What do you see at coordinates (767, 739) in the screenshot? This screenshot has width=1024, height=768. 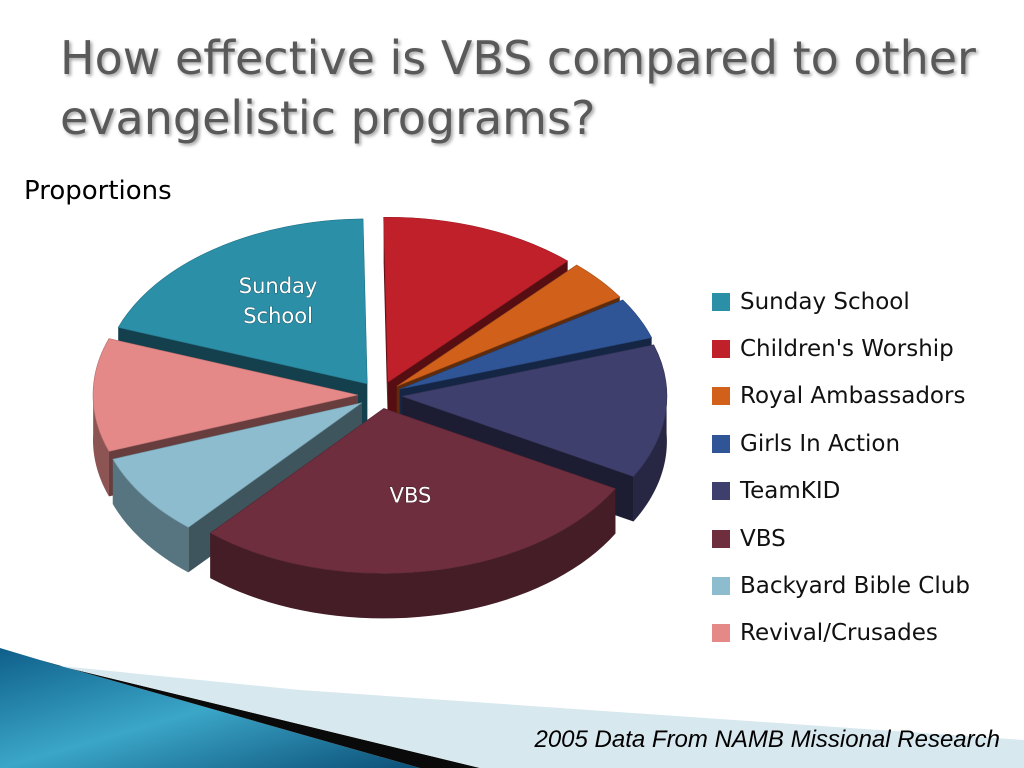 I see `source-note: 2005 Data From NAMB Missional Research` at bounding box center [767, 739].